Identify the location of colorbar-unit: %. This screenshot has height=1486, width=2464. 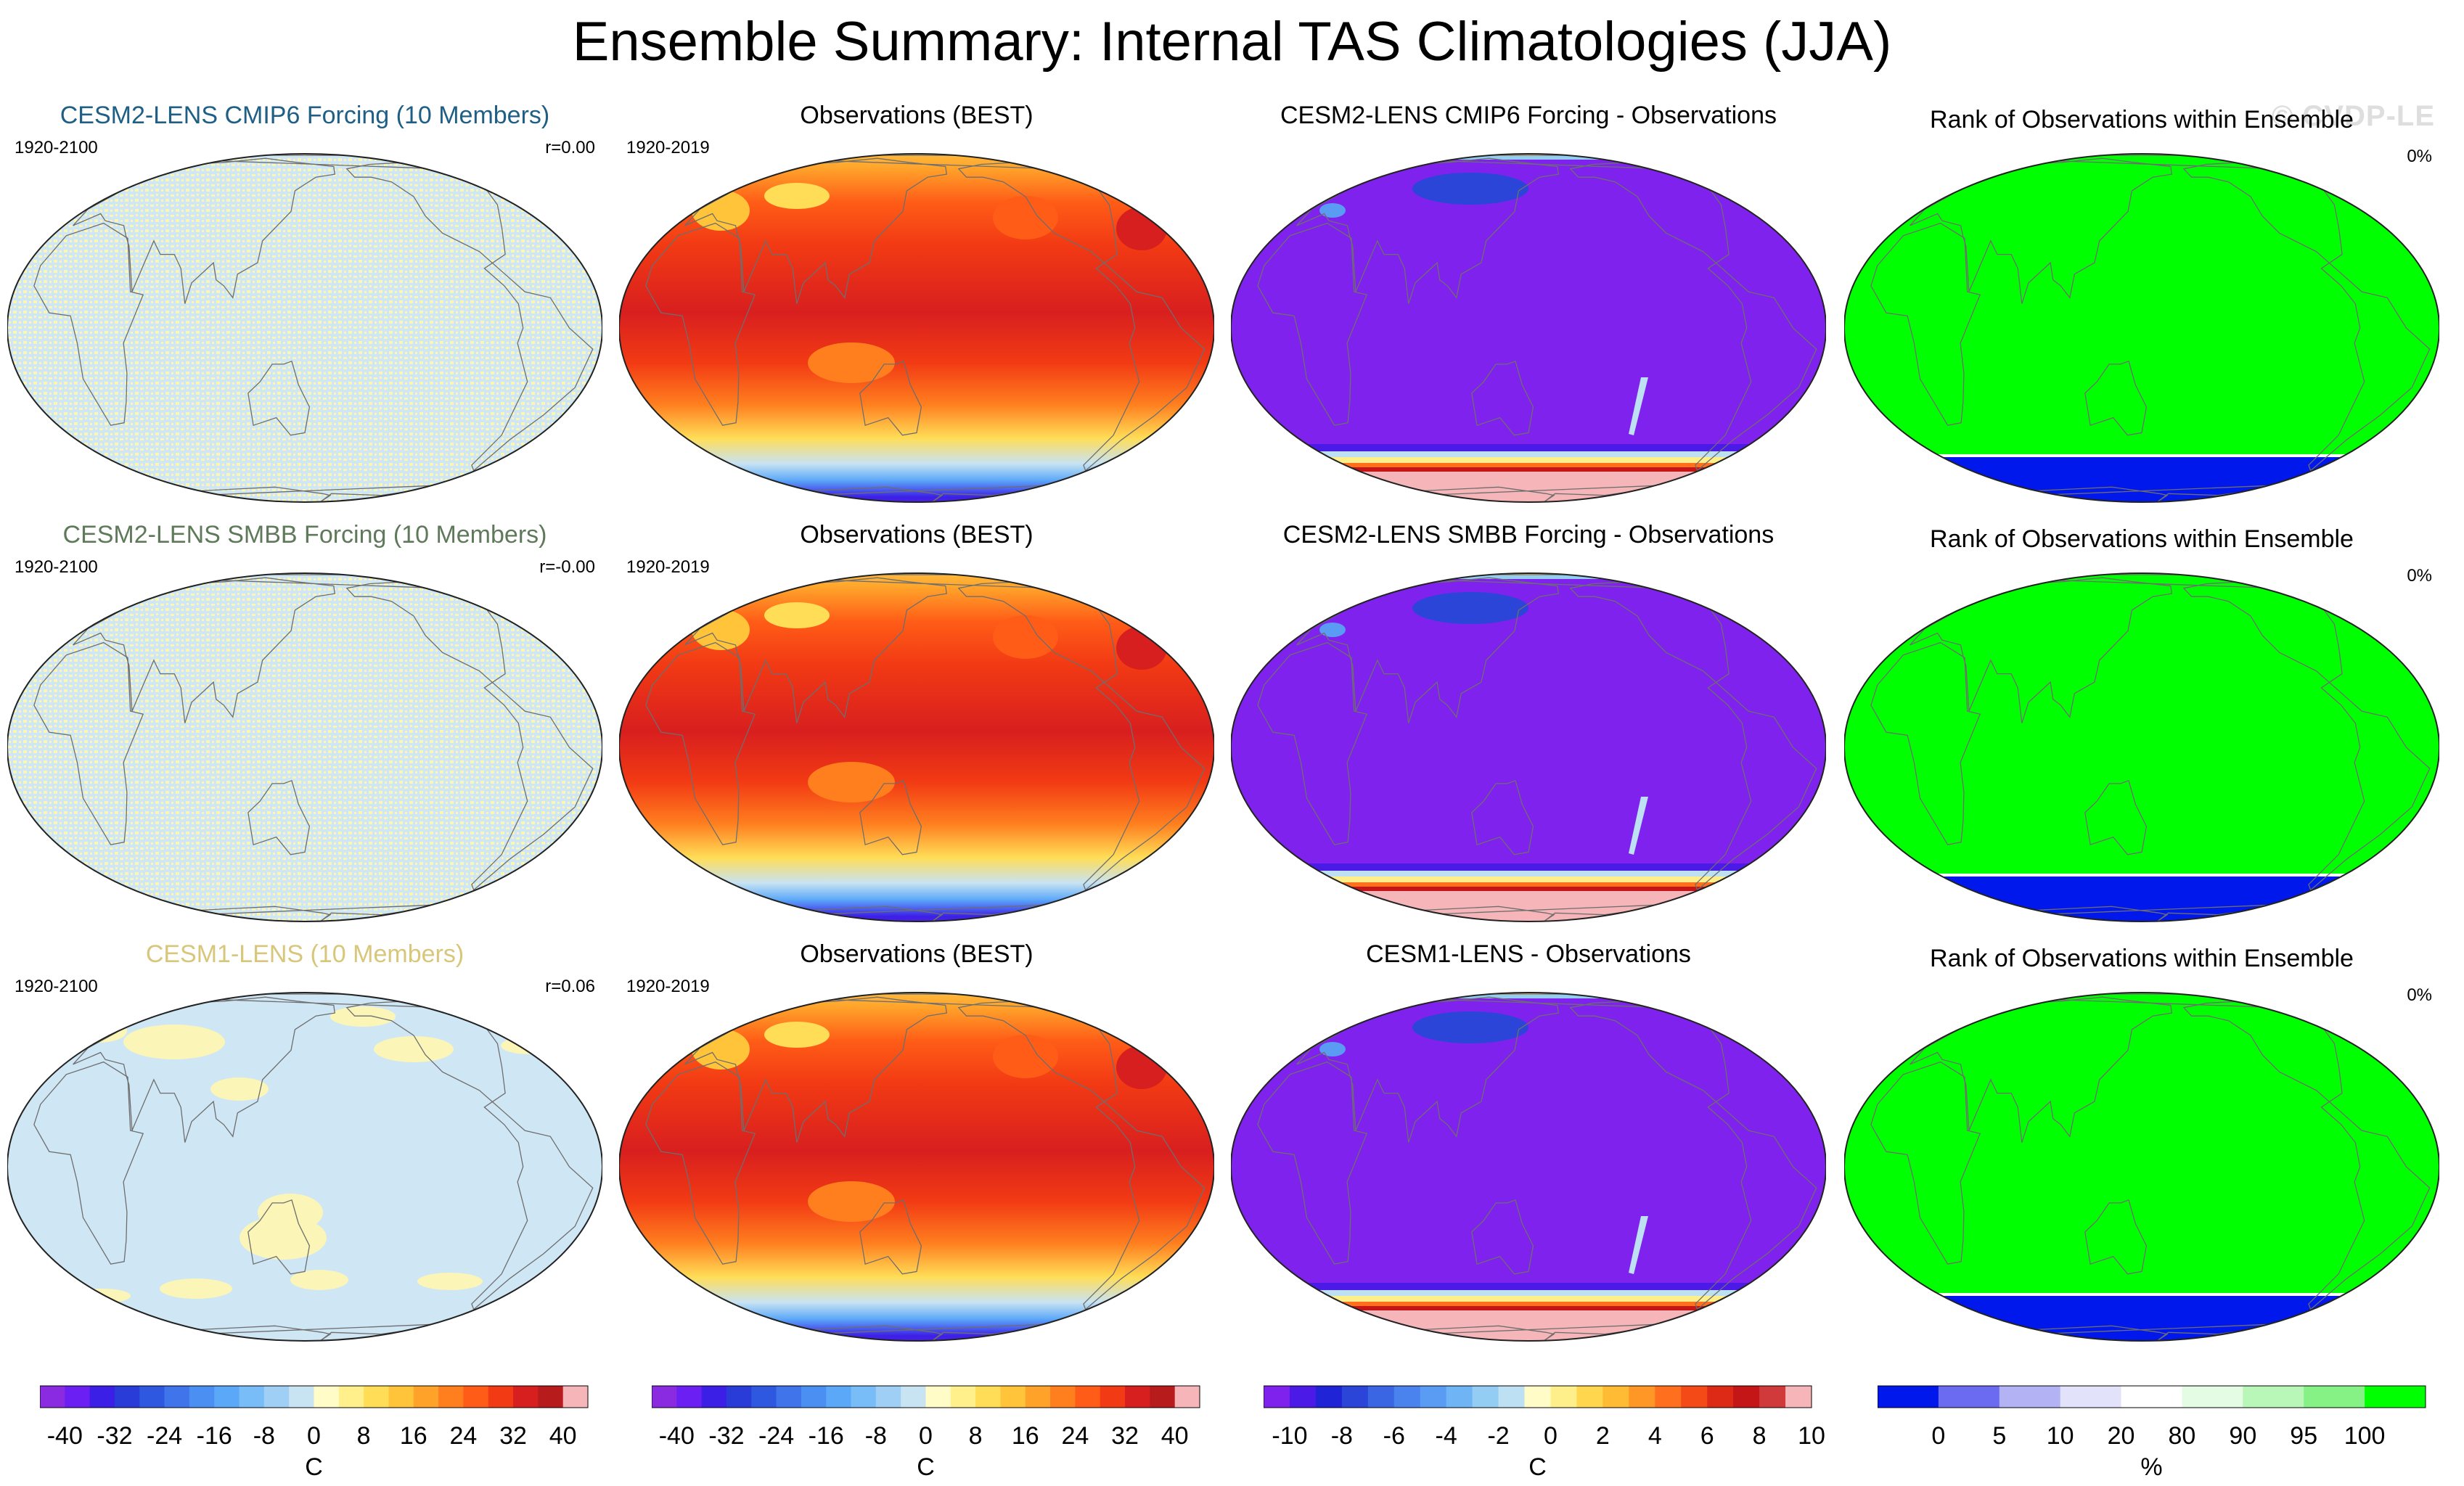
(2151, 1467).